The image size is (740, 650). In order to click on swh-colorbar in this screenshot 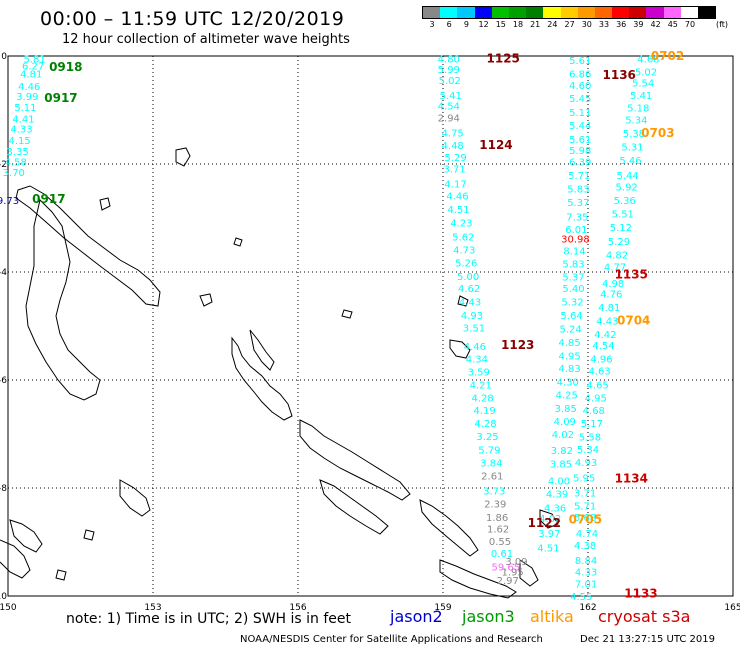, I will do `click(569, 12)`.